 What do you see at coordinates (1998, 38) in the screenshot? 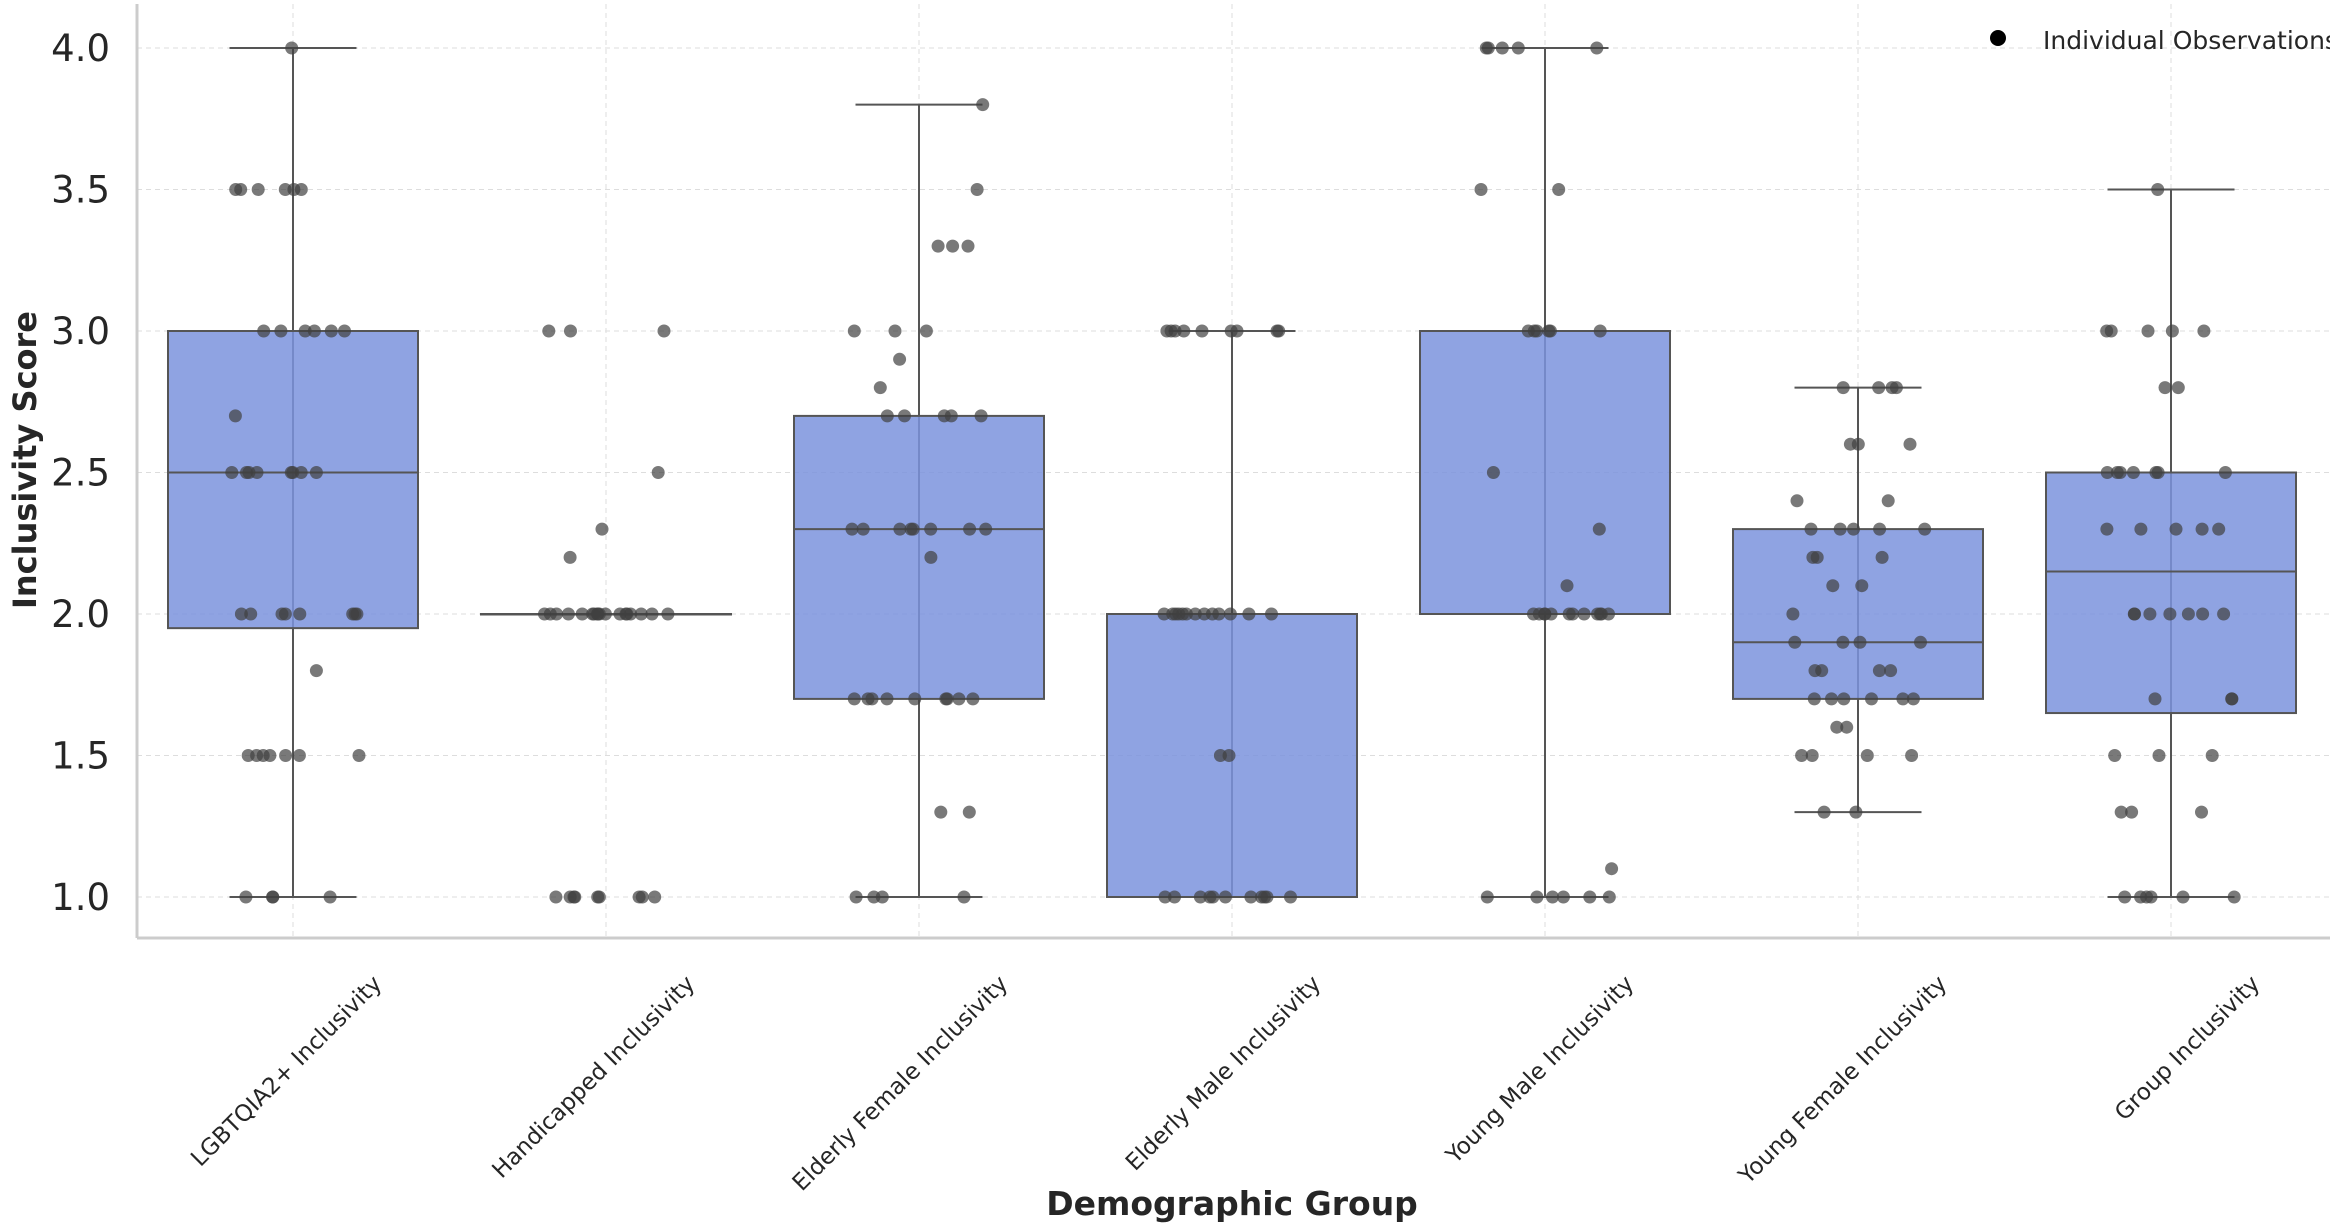
I see `legend-marker` at bounding box center [1998, 38].